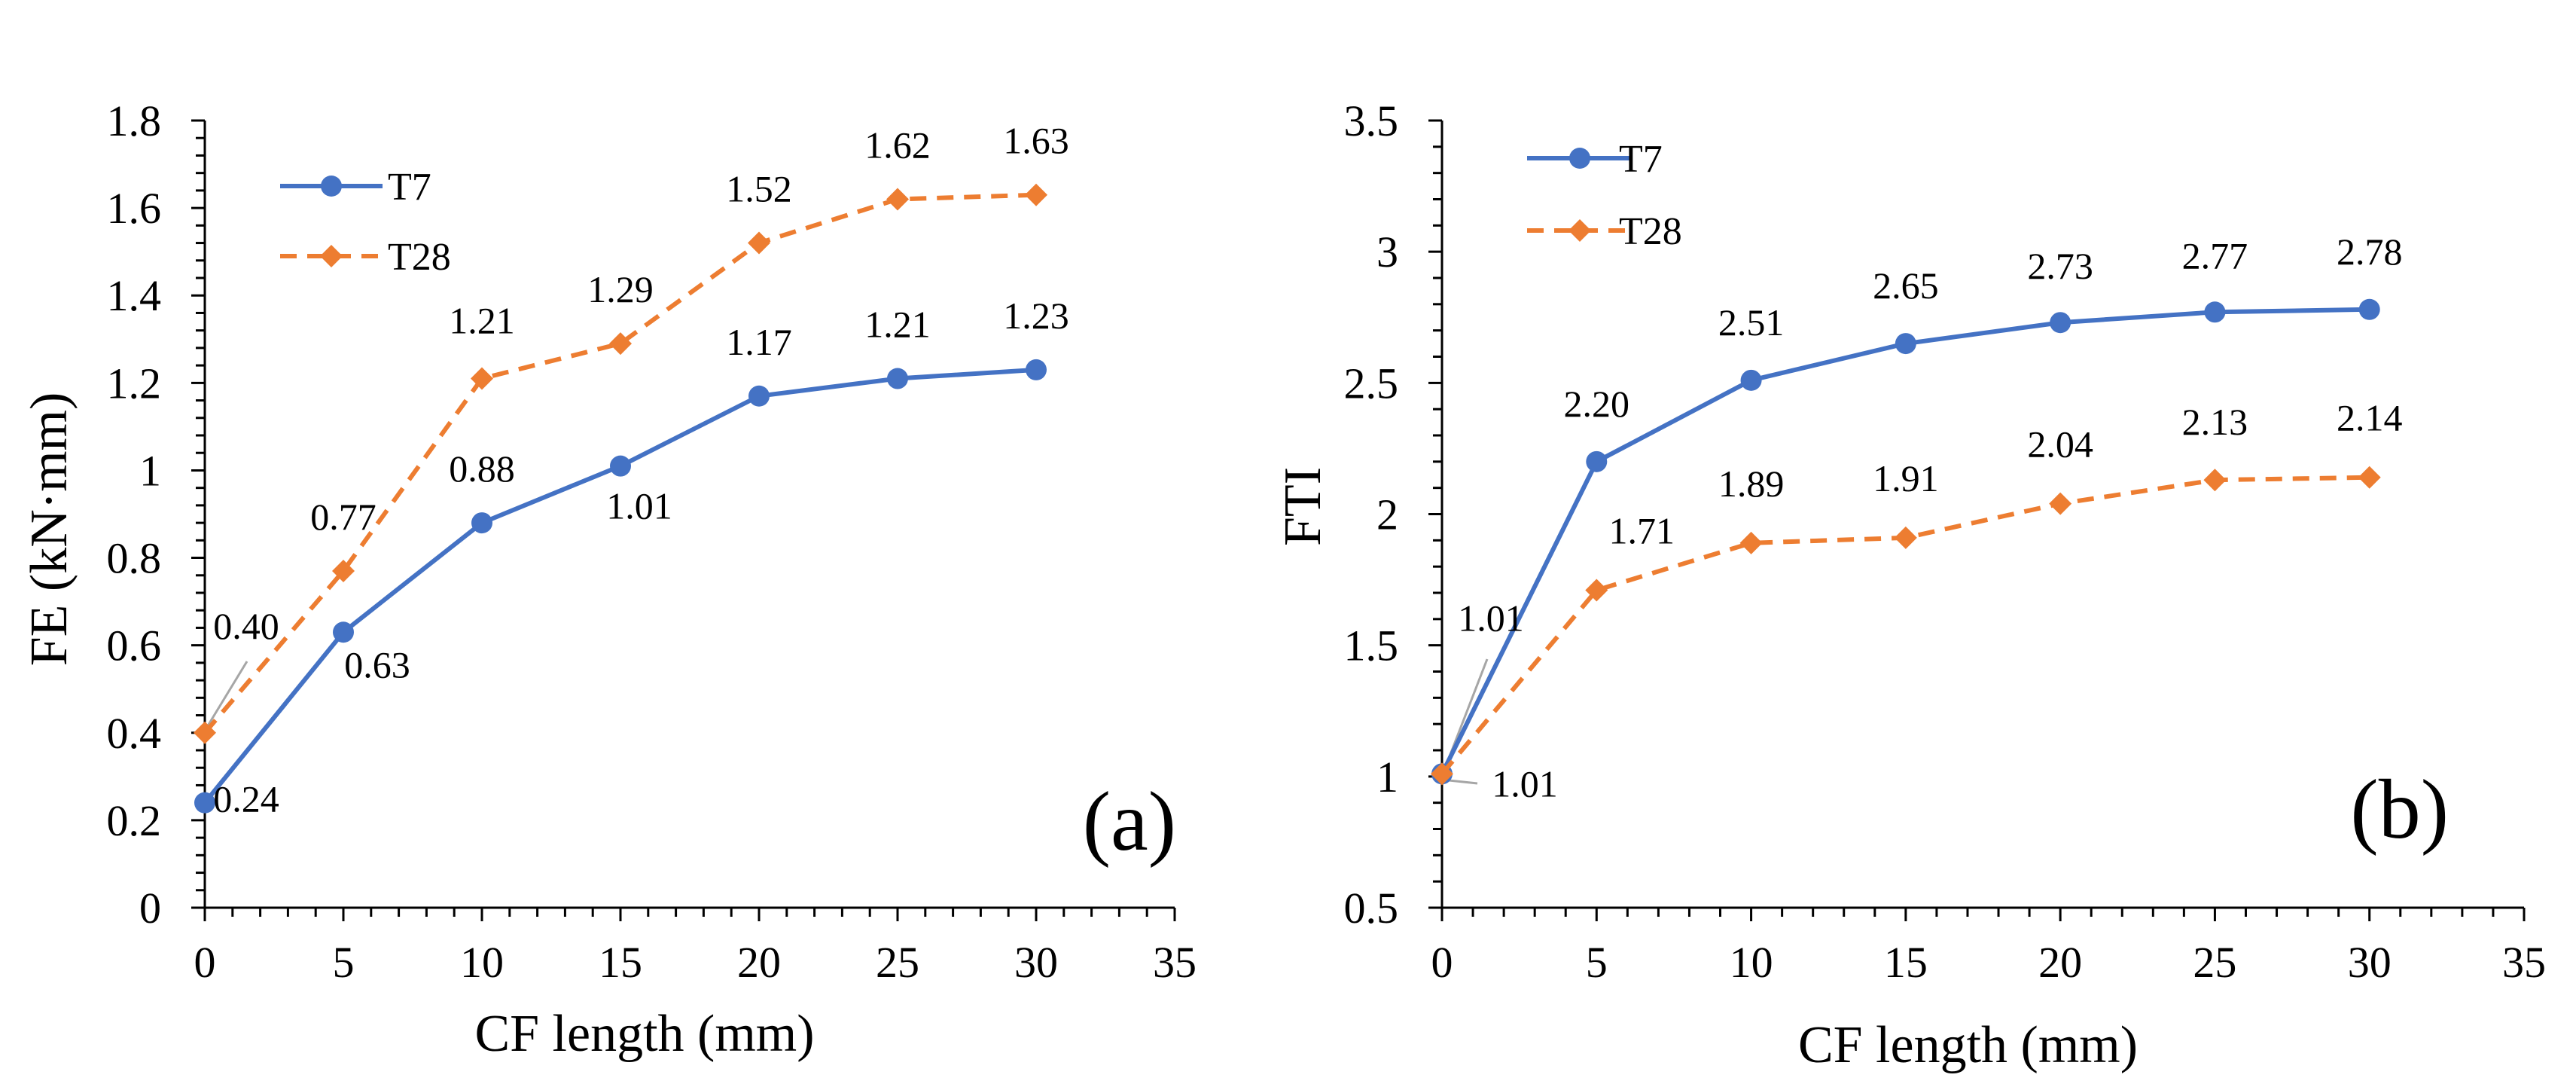 The image size is (2576, 1090). What do you see at coordinates (134, 295) in the screenshot?
I see `y-tick-label: 1.4` at bounding box center [134, 295].